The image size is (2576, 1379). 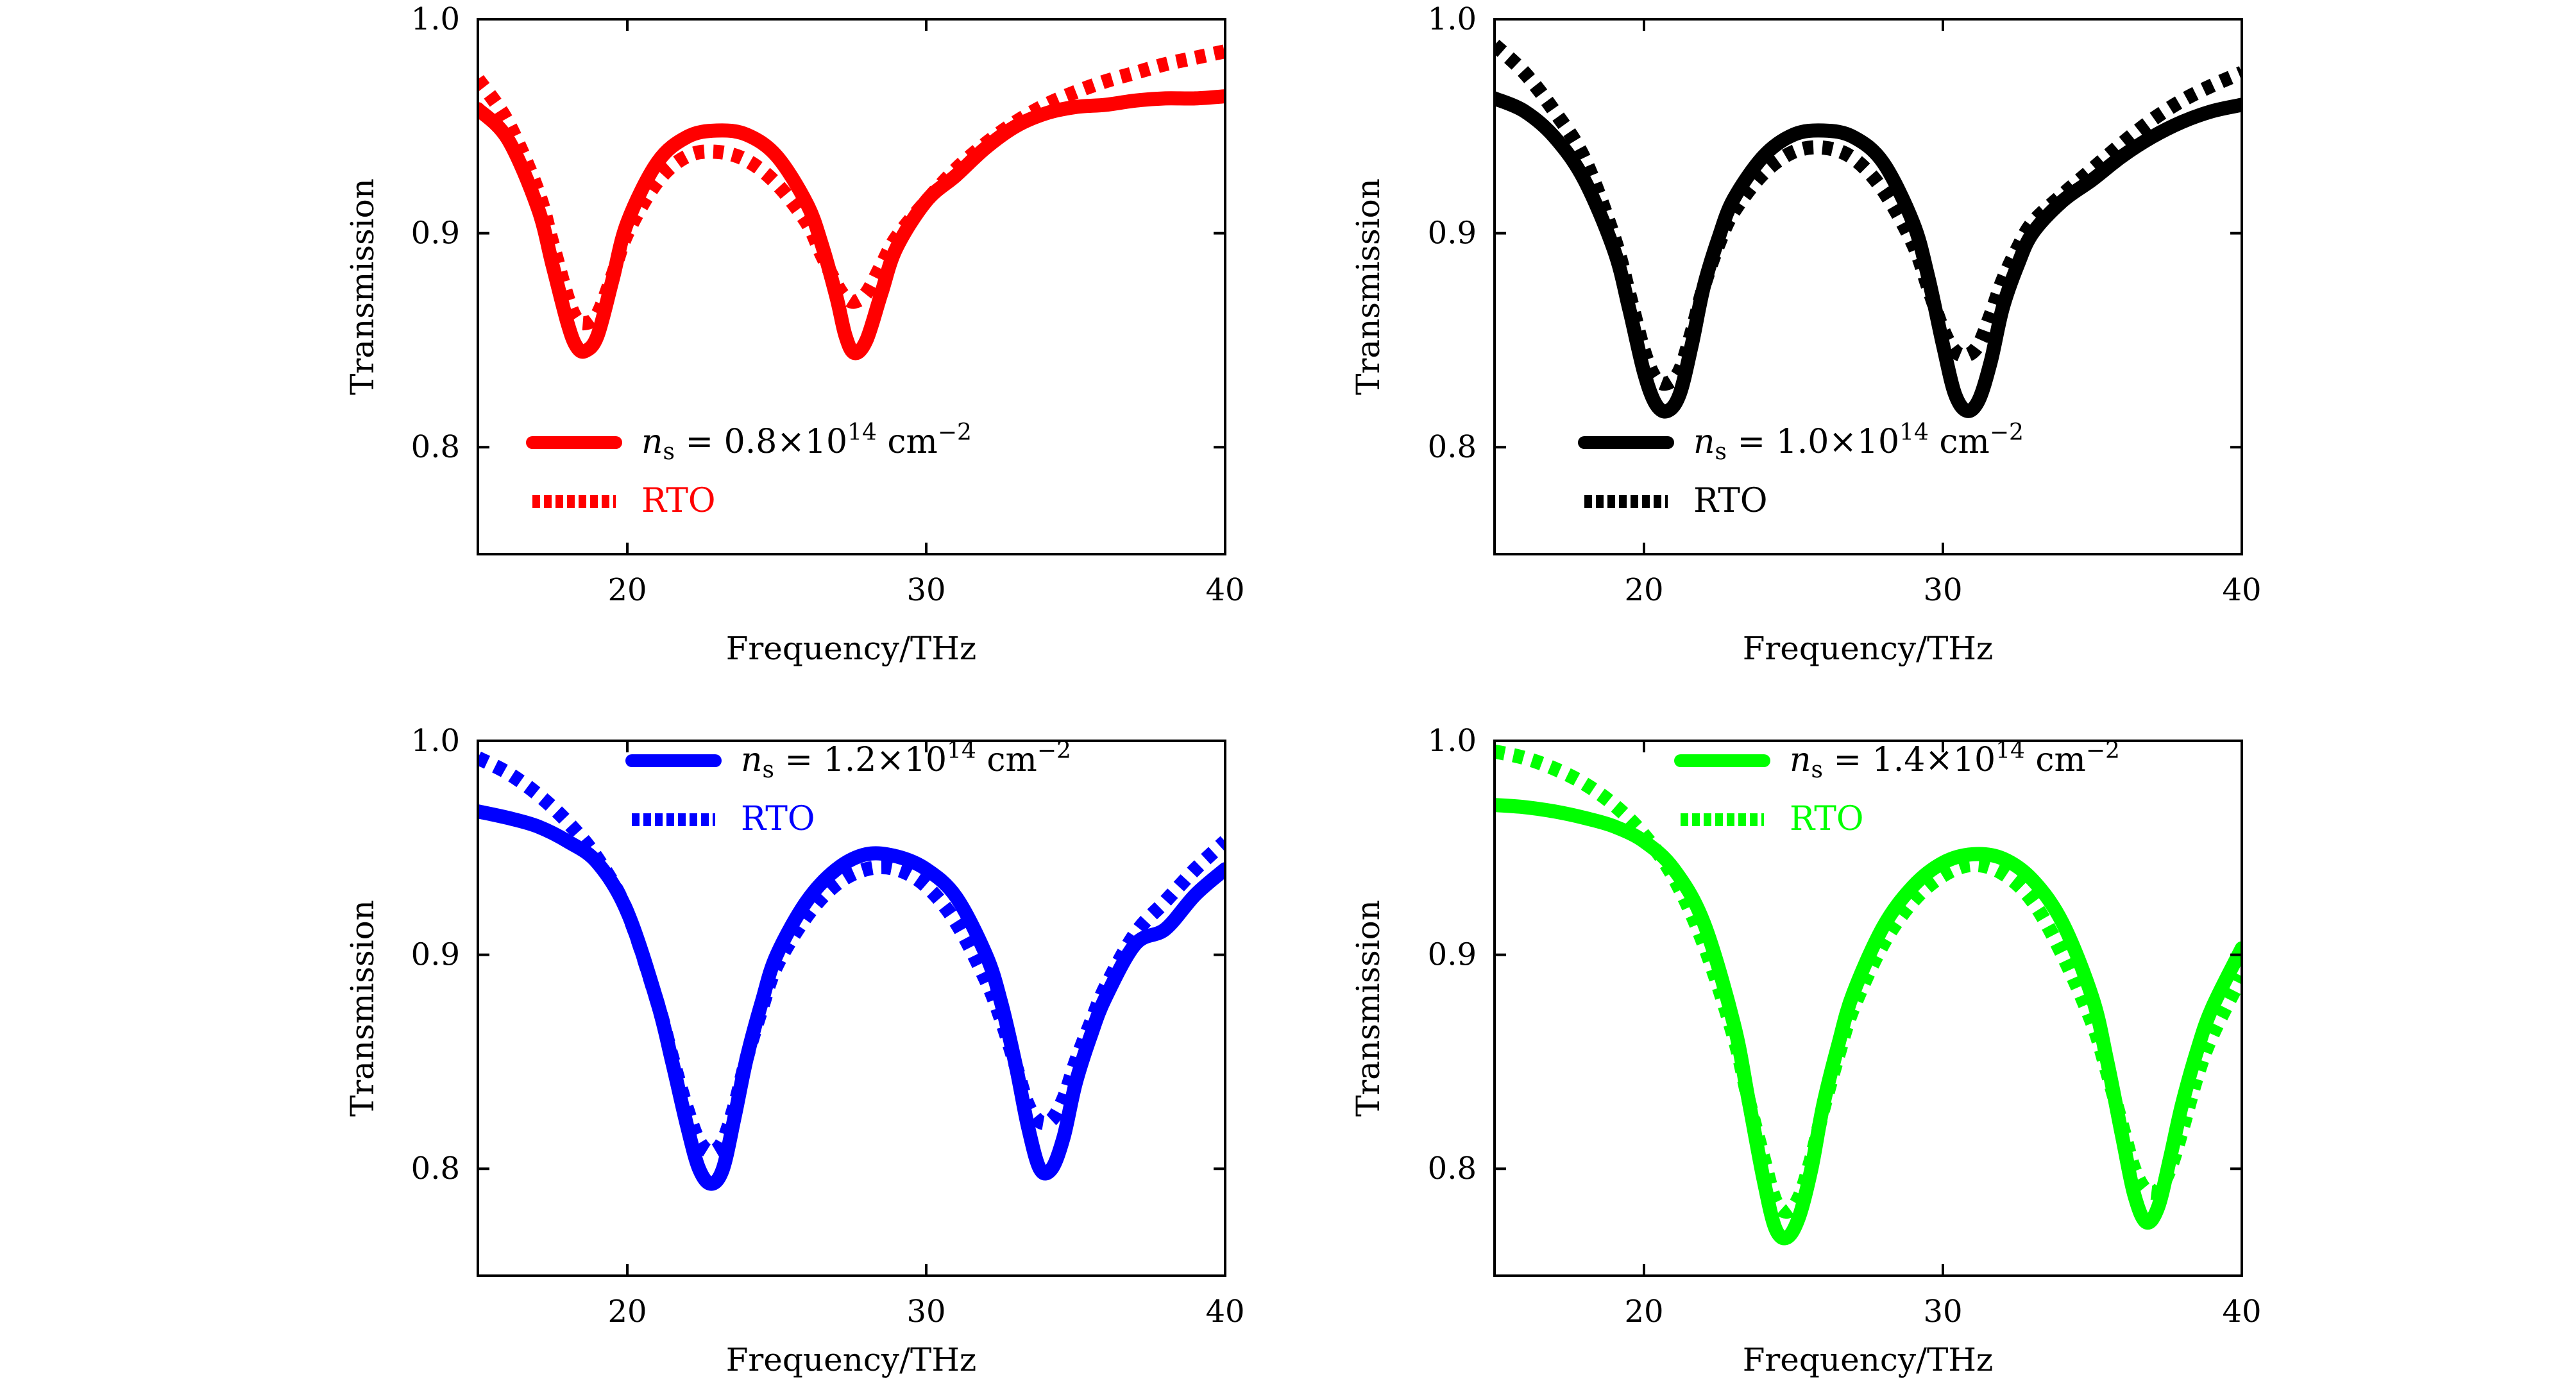 What do you see at coordinates (1858, 442) in the screenshot?
I see `legend-label: ns = 1.0×1014 cm−2` at bounding box center [1858, 442].